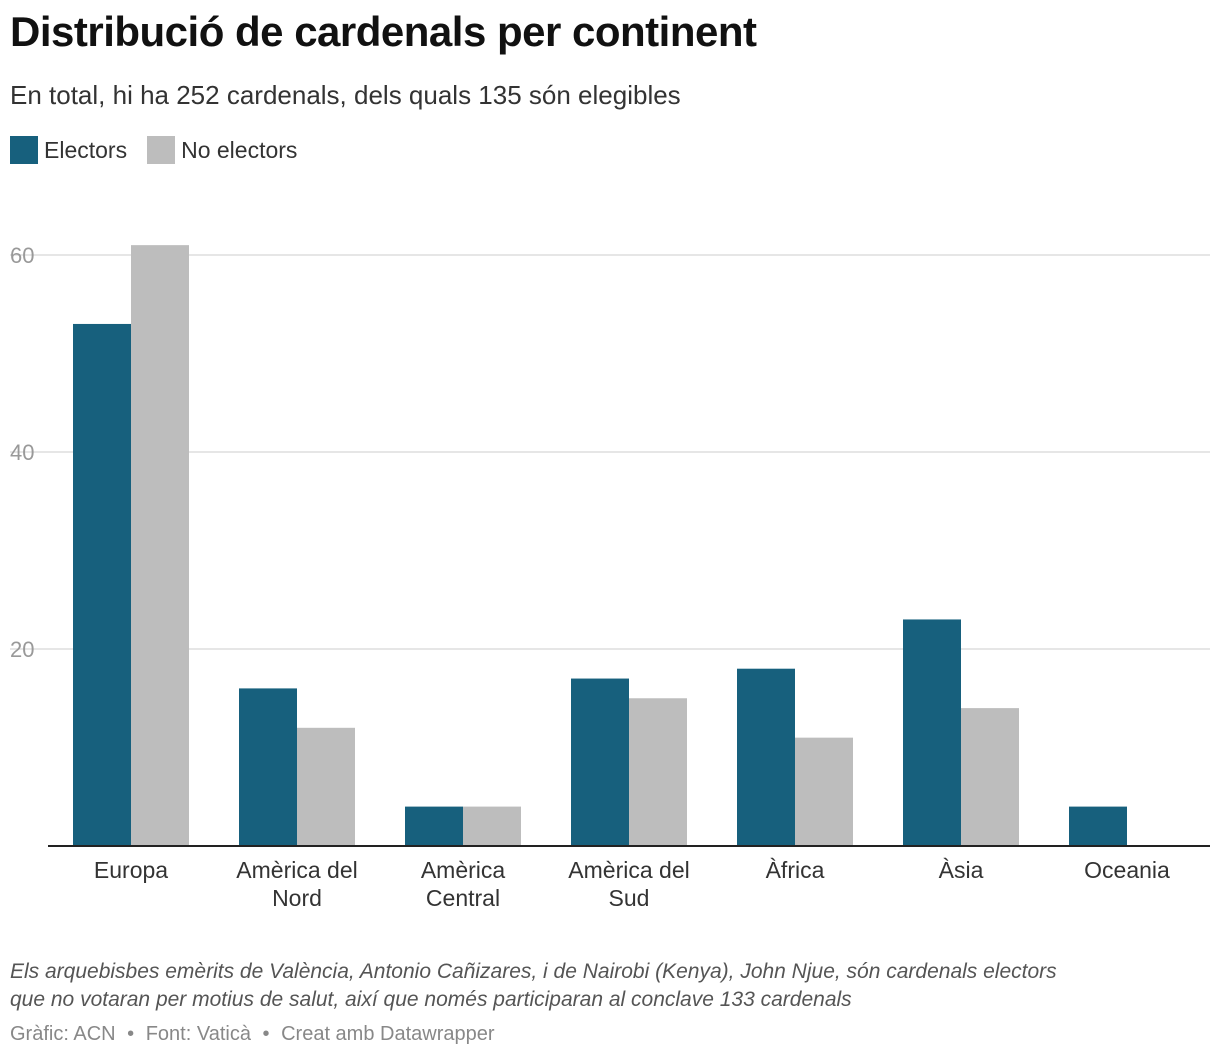 The image size is (1220, 1062). Describe the element at coordinates (463, 898) in the screenshot. I see `x-tick-label: Central` at that location.